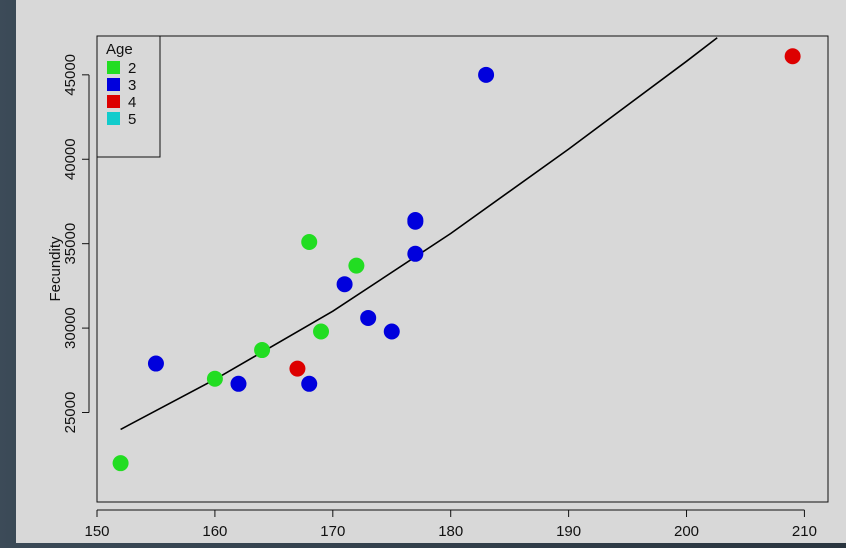 This screenshot has width=846, height=548. I want to click on x-tick-label: 170, so click(332, 531).